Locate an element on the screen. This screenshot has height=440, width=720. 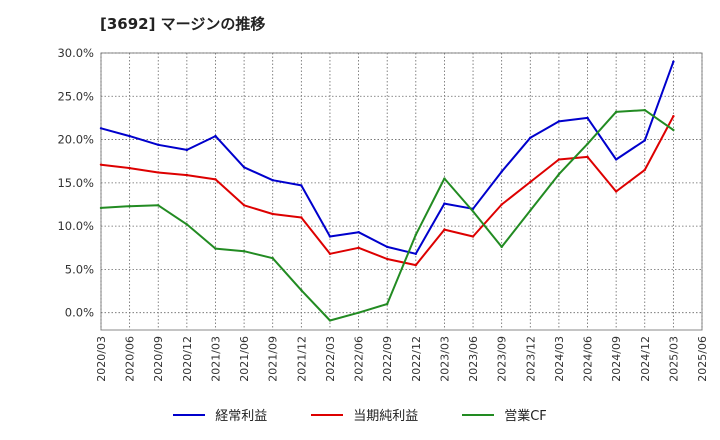
x-tick-label: 2021/06 is located at coordinates (244, 359).